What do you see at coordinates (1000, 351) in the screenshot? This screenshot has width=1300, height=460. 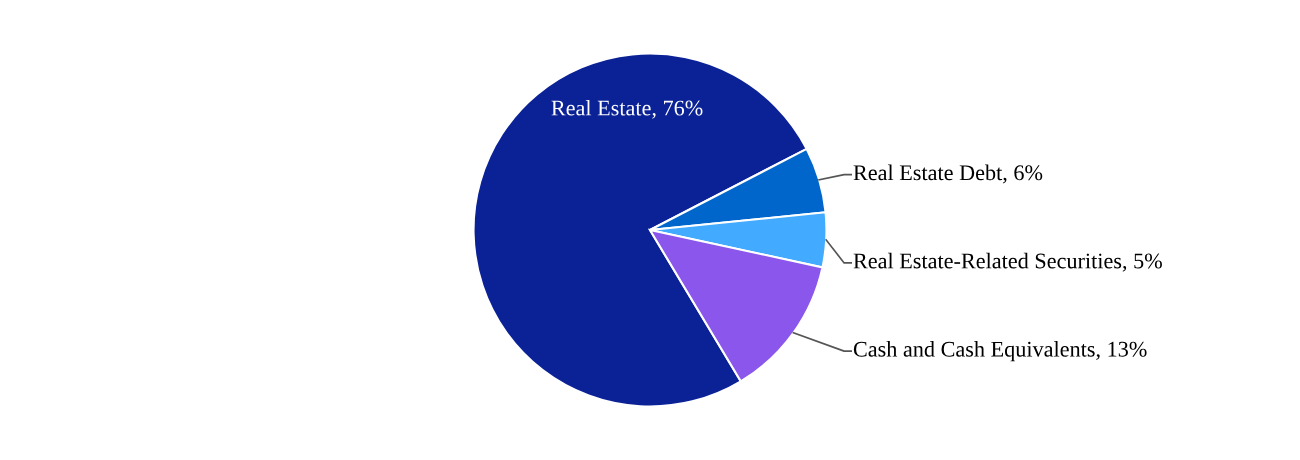 I see `slice-label: Cash and Cash Equivalents, 13%` at bounding box center [1000, 351].